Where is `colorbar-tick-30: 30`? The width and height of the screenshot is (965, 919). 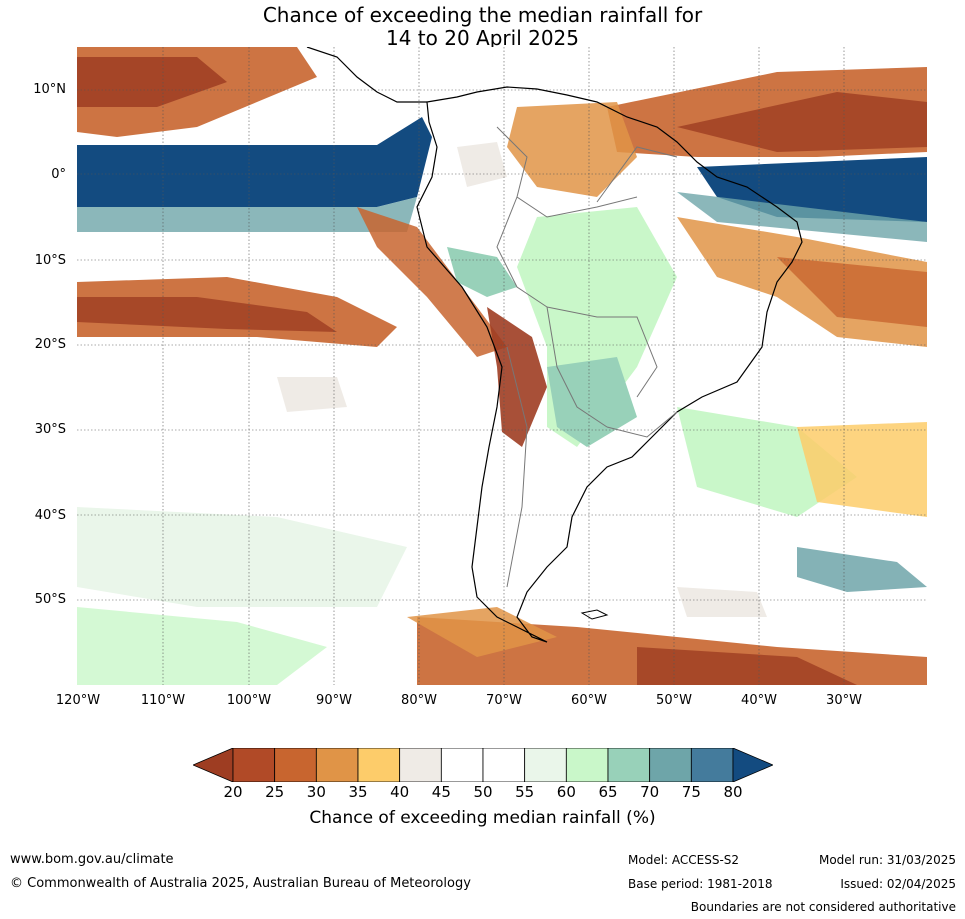 colorbar-tick-30: 30 is located at coordinates (316, 792).